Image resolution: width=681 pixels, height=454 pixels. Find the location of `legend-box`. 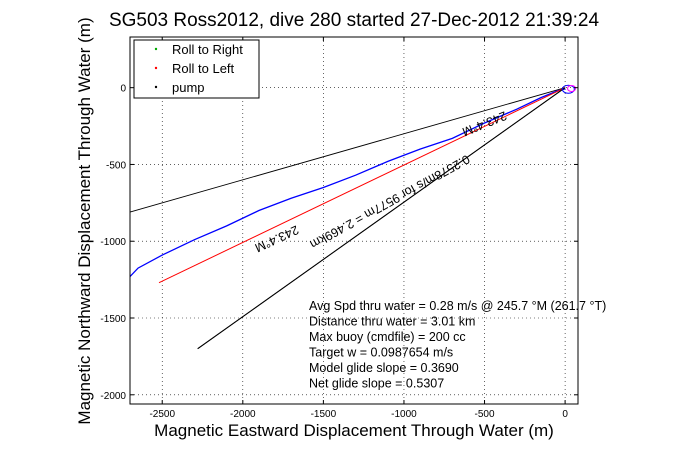

legend-box is located at coordinates (196, 69).